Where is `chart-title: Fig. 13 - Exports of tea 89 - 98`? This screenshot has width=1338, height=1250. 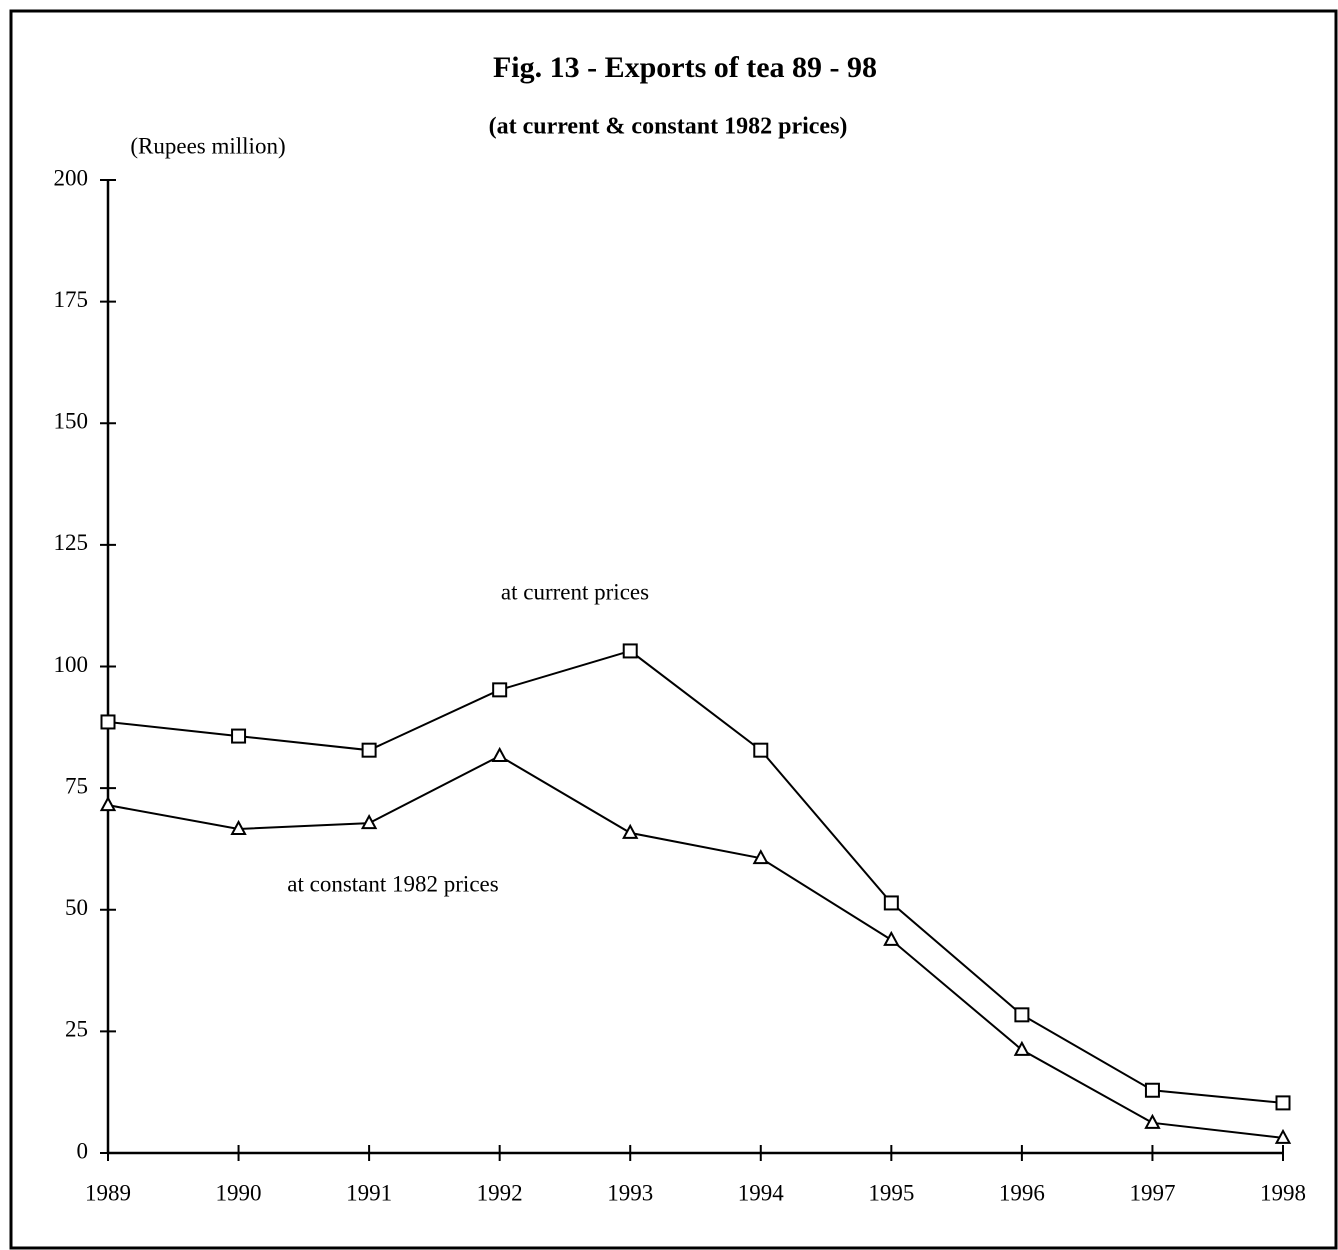
chart-title: Fig. 13 - Exports of tea 89 - 98 is located at coordinates (685, 67).